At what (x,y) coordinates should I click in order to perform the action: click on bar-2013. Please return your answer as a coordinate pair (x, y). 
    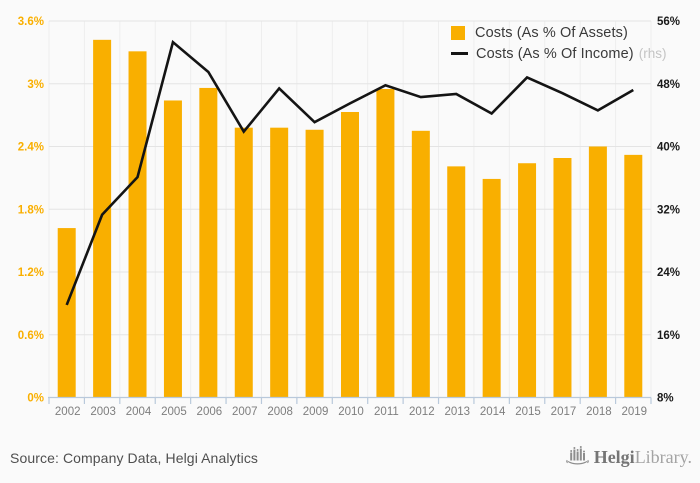
    Looking at the image, I should click on (456, 282).